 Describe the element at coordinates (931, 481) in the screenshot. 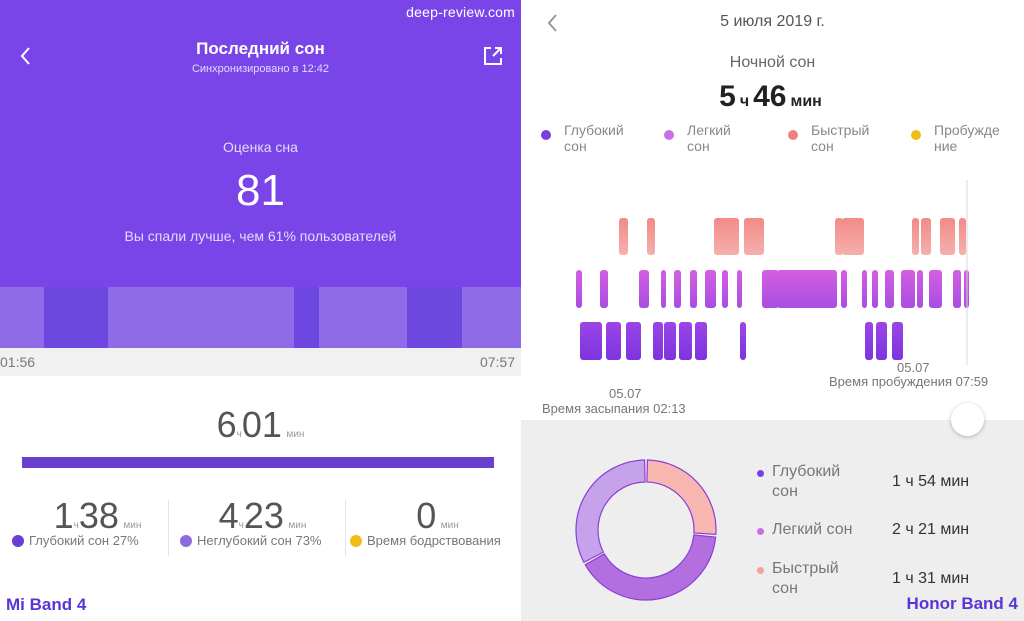

I see `stage-value: 1 ч 54 мин` at that location.